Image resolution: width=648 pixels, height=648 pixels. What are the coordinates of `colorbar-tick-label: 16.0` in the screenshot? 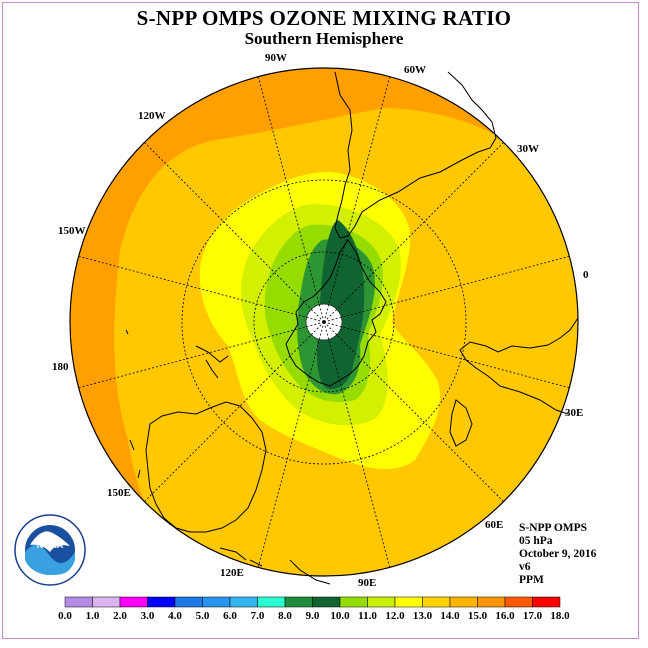 It's located at (505, 616).